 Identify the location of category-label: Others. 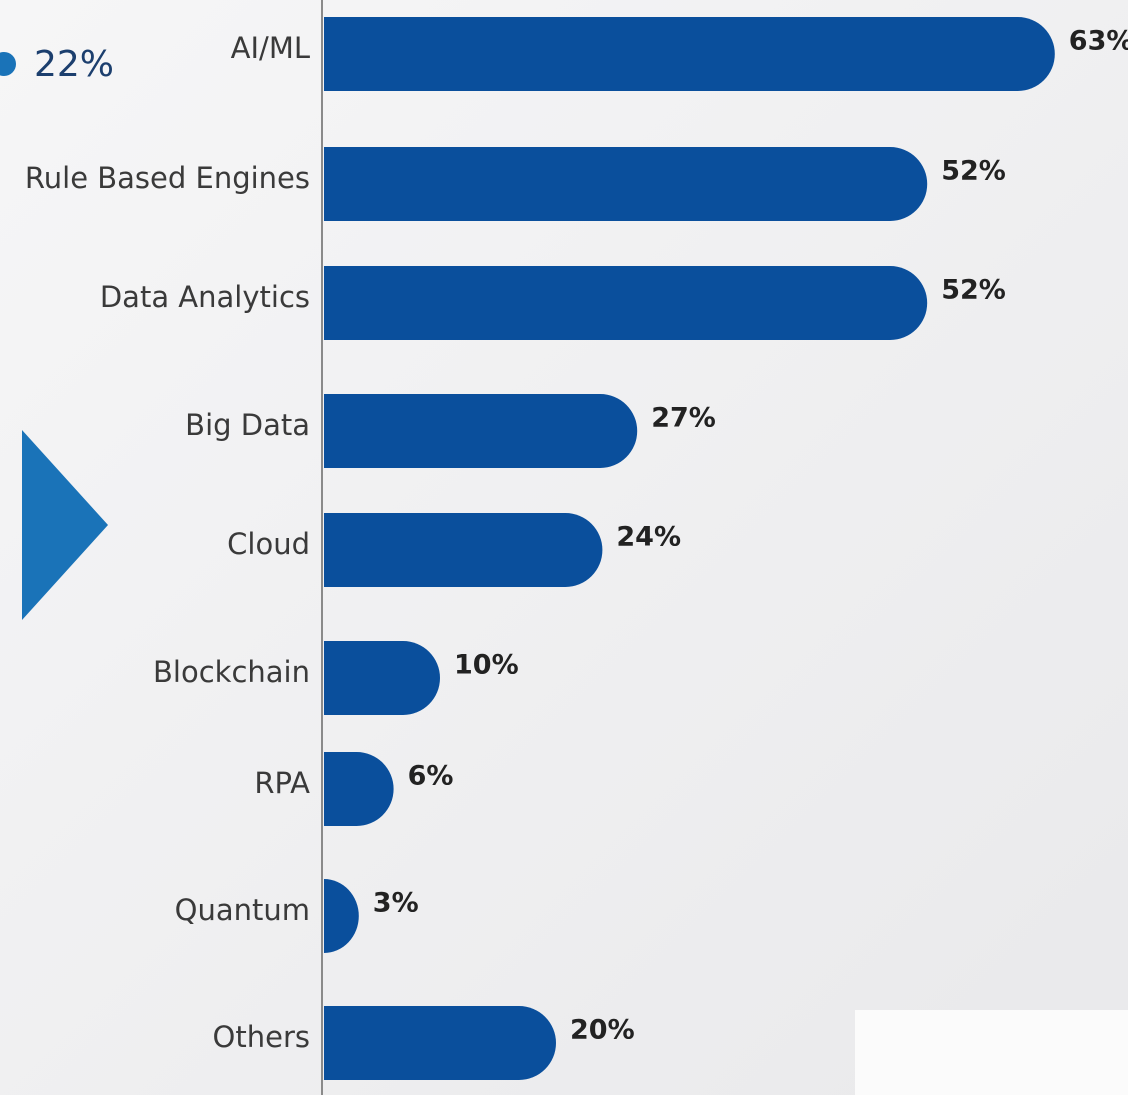
(261, 1037).